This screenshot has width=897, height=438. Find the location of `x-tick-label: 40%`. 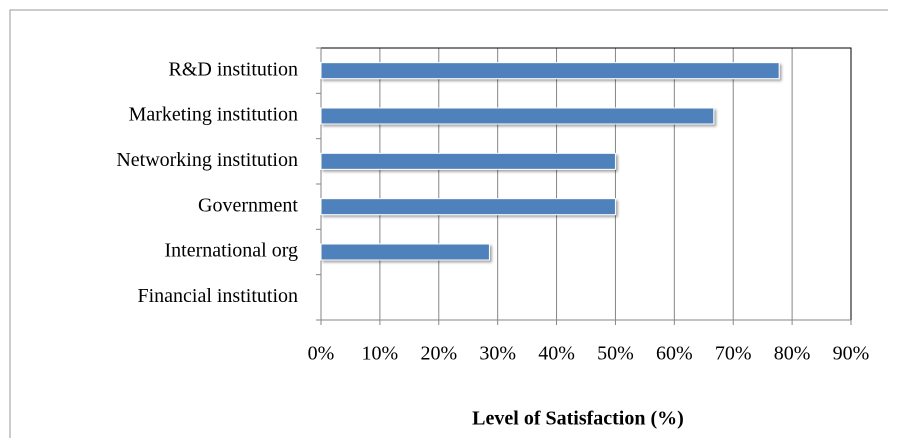

x-tick-label: 40% is located at coordinates (556, 354).